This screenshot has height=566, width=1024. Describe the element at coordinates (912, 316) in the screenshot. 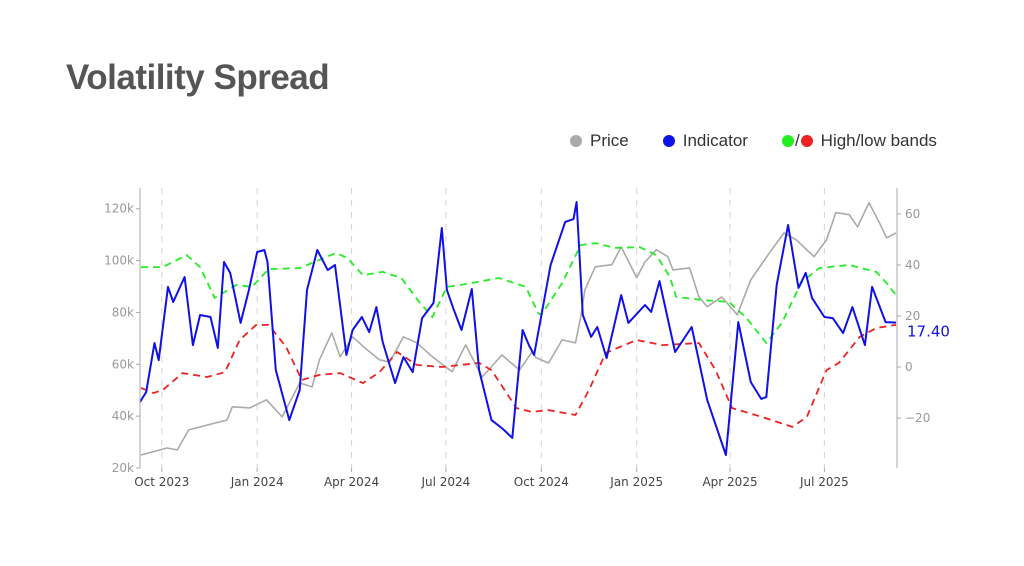

I see `y-right-tick-label: 20` at that location.